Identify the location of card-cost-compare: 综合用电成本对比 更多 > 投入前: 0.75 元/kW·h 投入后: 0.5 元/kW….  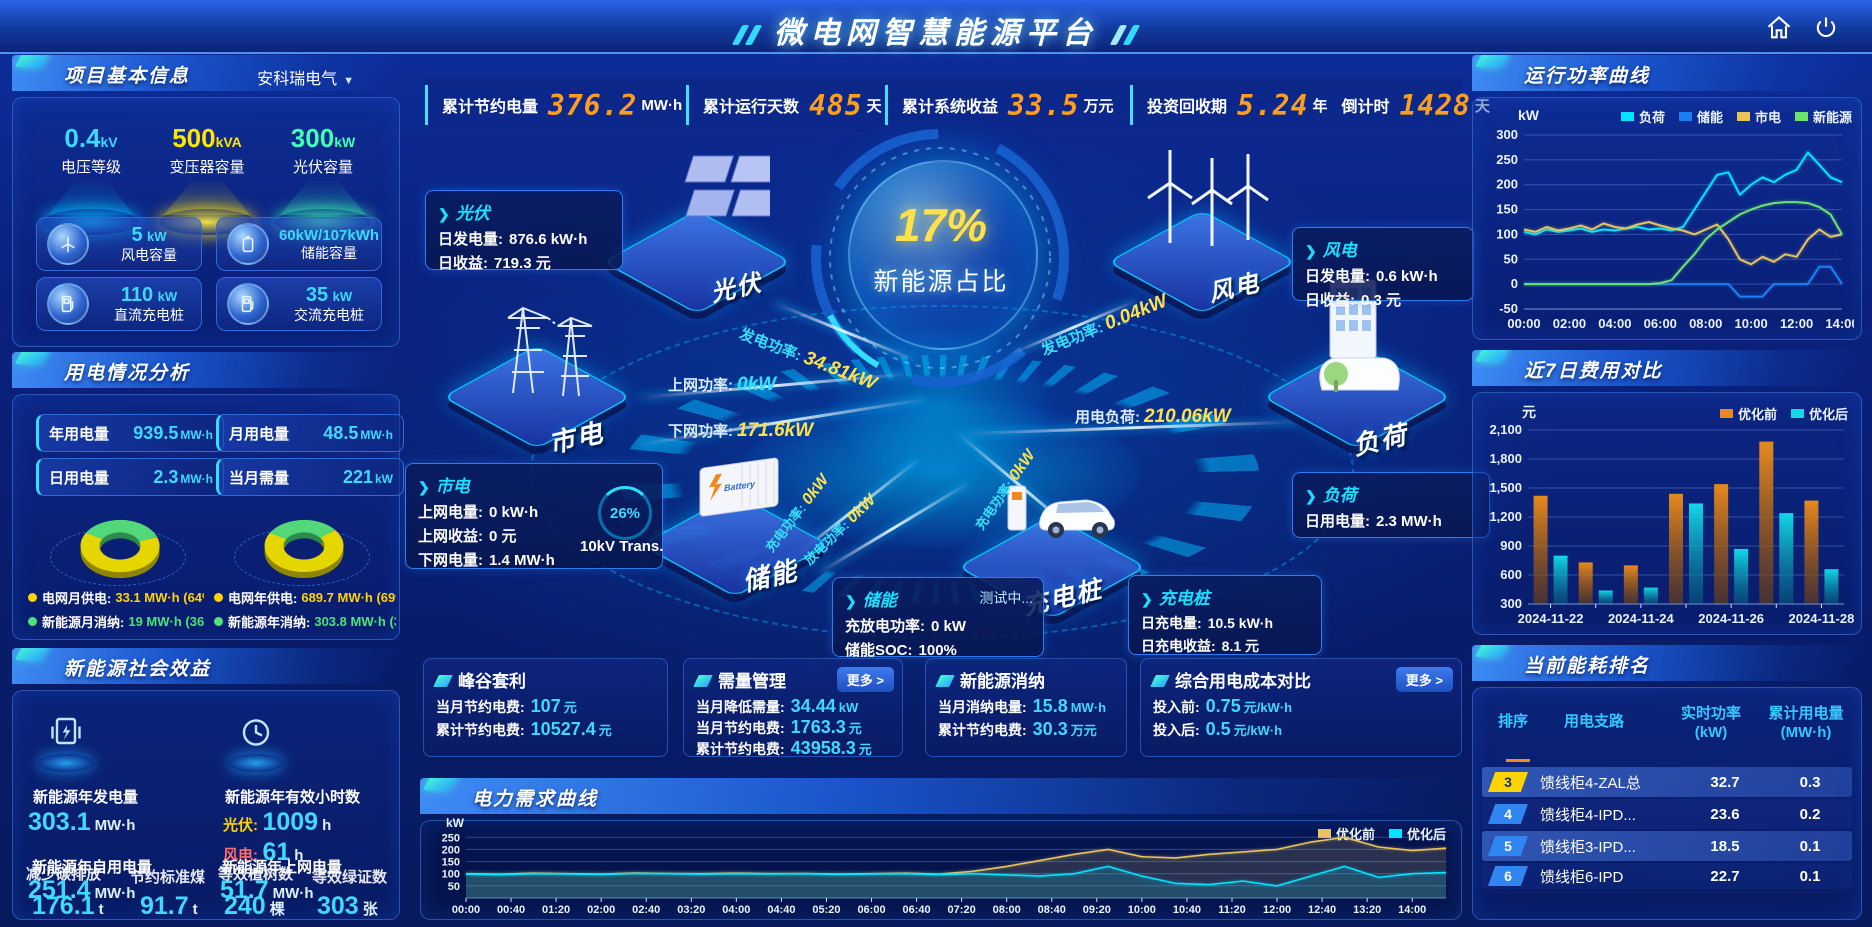
(1301, 707).